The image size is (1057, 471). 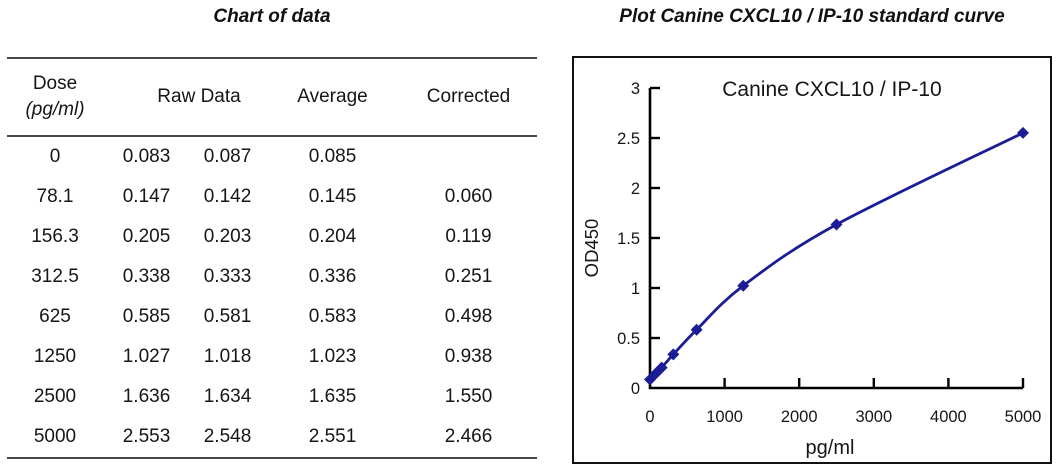 I want to click on table-cell-raw1: 0.585, so click(x=146, y=316).